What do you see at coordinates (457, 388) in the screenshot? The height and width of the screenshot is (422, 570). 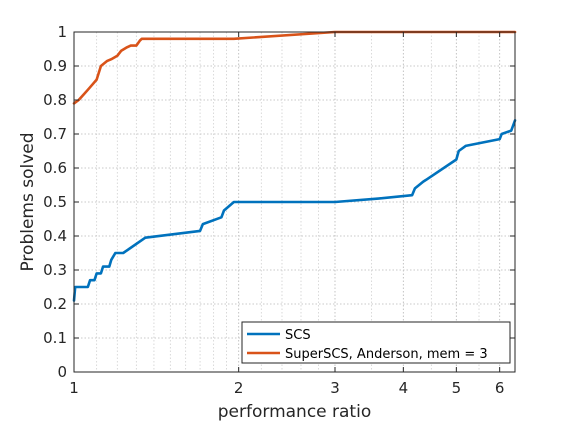 I see `x-tick-label: 5` at bounding box center [457, 388].